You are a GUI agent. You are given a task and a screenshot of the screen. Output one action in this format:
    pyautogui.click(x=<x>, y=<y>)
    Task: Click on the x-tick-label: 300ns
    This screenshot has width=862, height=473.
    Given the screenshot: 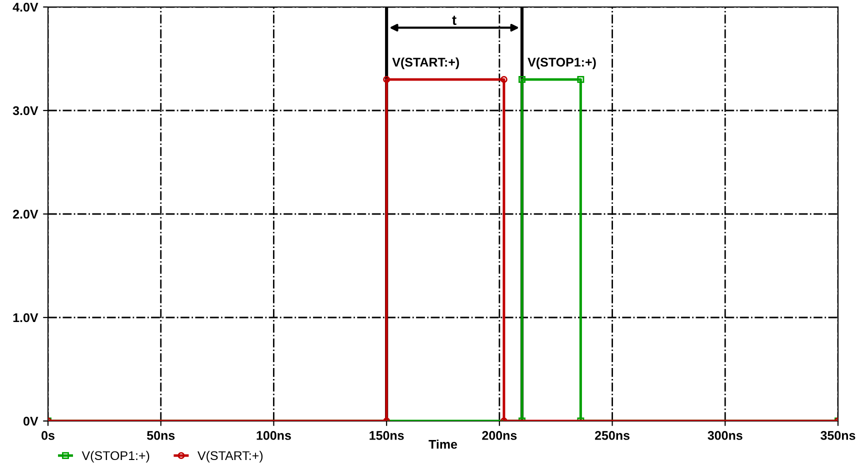 What is the action you would take?
    pyautogui.click(x=725, y=435)
    